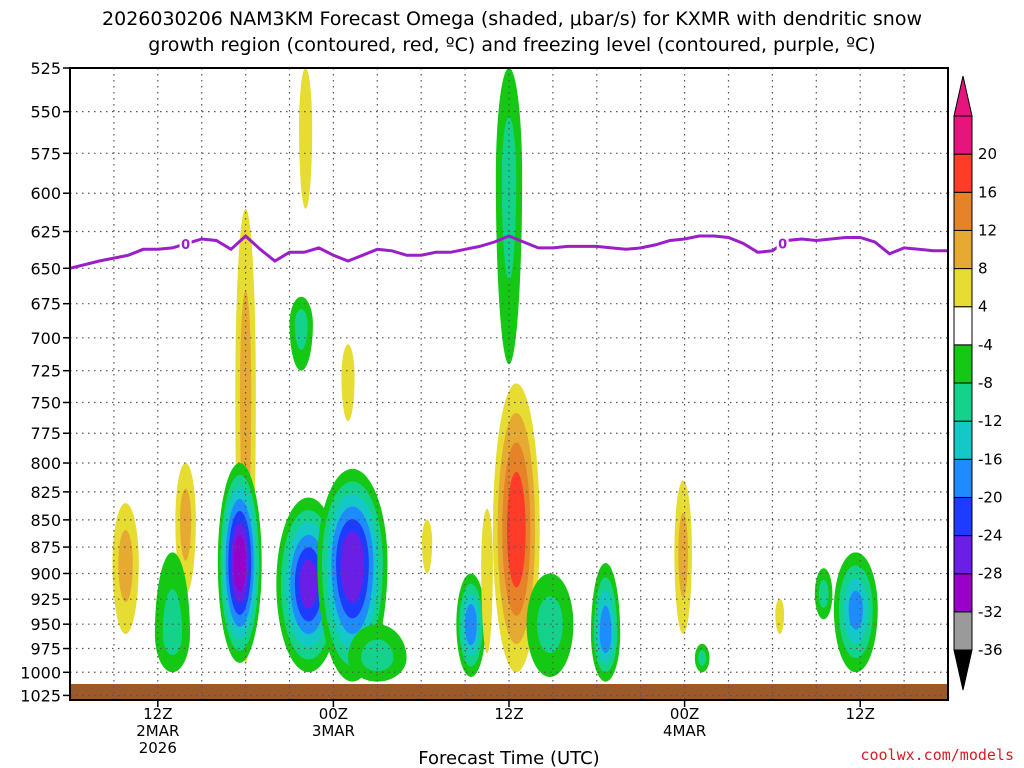 The width and height of the screenshot is (1024, 768). I want to click on colorbar-tick-label: -4, so click(985, 345).